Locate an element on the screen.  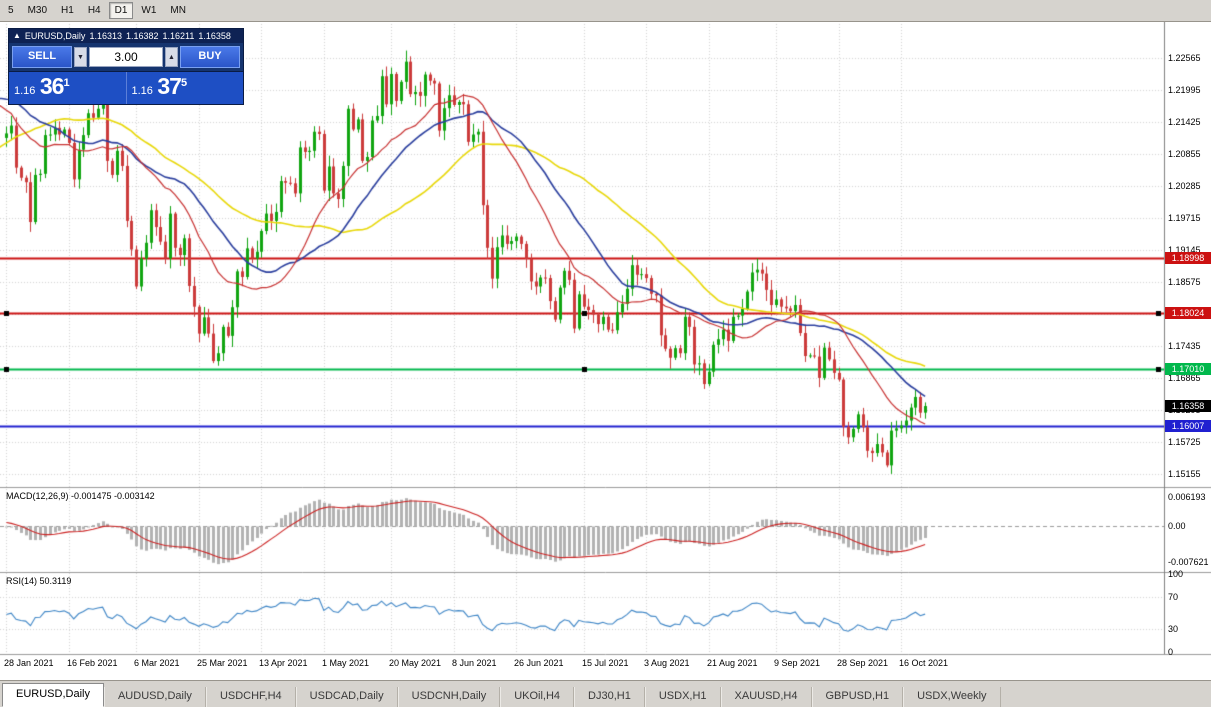
tab-usdchf-h4: USDCHF,H4 is located at coordinates (250, 697).